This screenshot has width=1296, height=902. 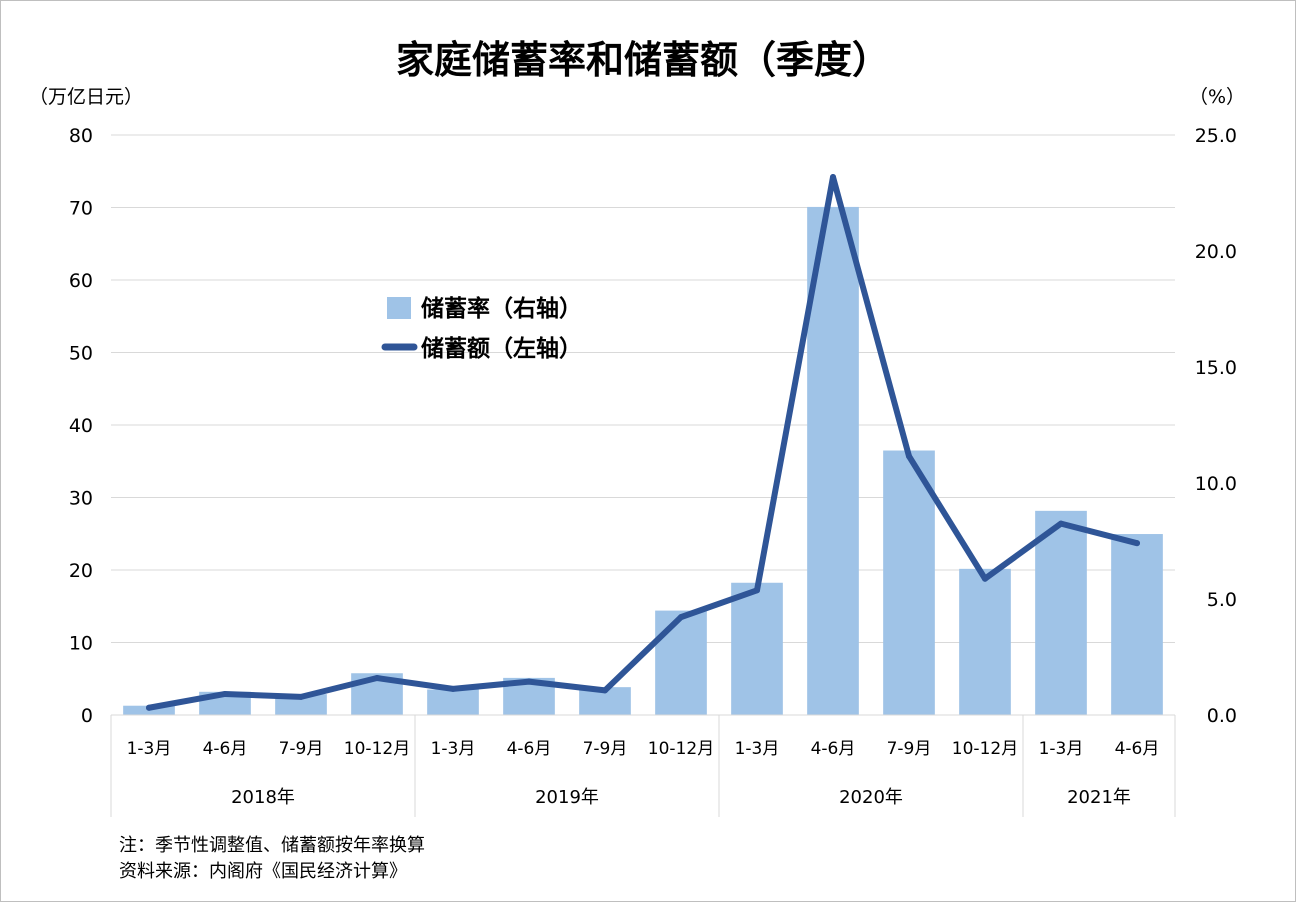 I want to click on right-axis-unit: （%）, so click(x=1217, y=97).